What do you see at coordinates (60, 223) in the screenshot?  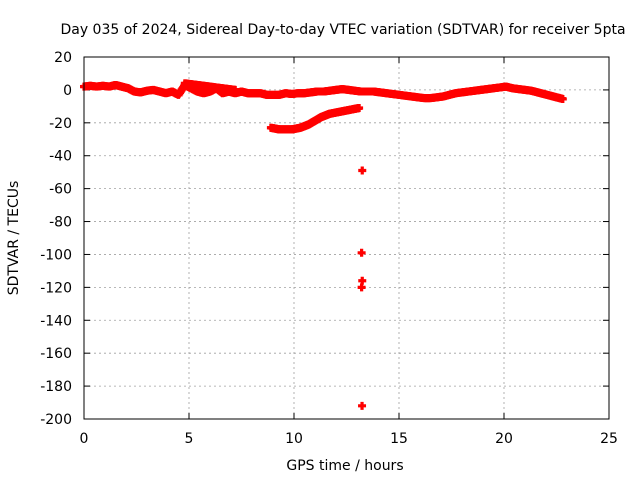 I see `y-tick-label: -80` at bounding box center [60, 223].